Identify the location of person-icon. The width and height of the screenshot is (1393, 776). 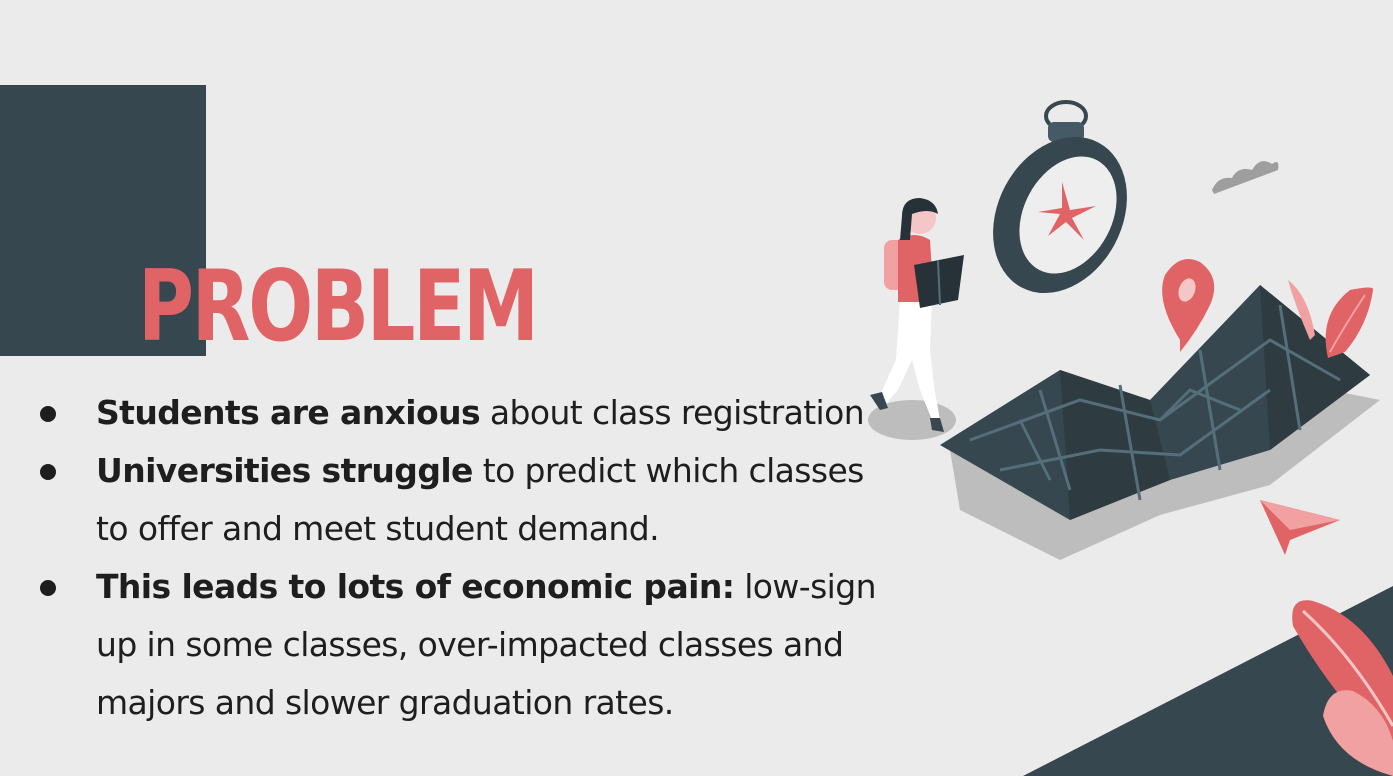
(917, 315).